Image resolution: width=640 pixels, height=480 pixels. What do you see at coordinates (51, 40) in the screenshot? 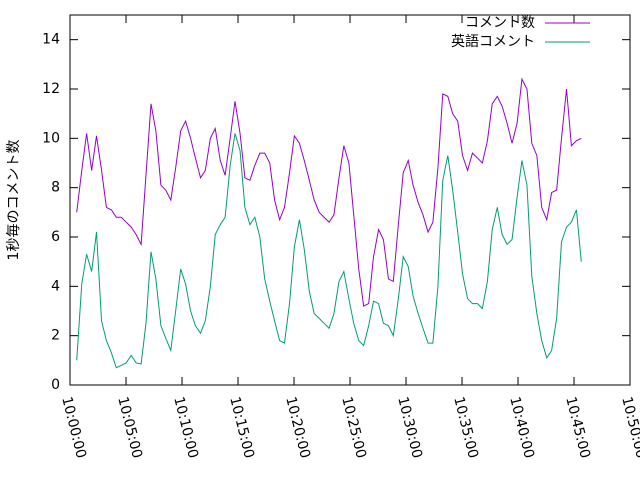
I see `y-tick-label: 14` at bounding box center [51, 40].